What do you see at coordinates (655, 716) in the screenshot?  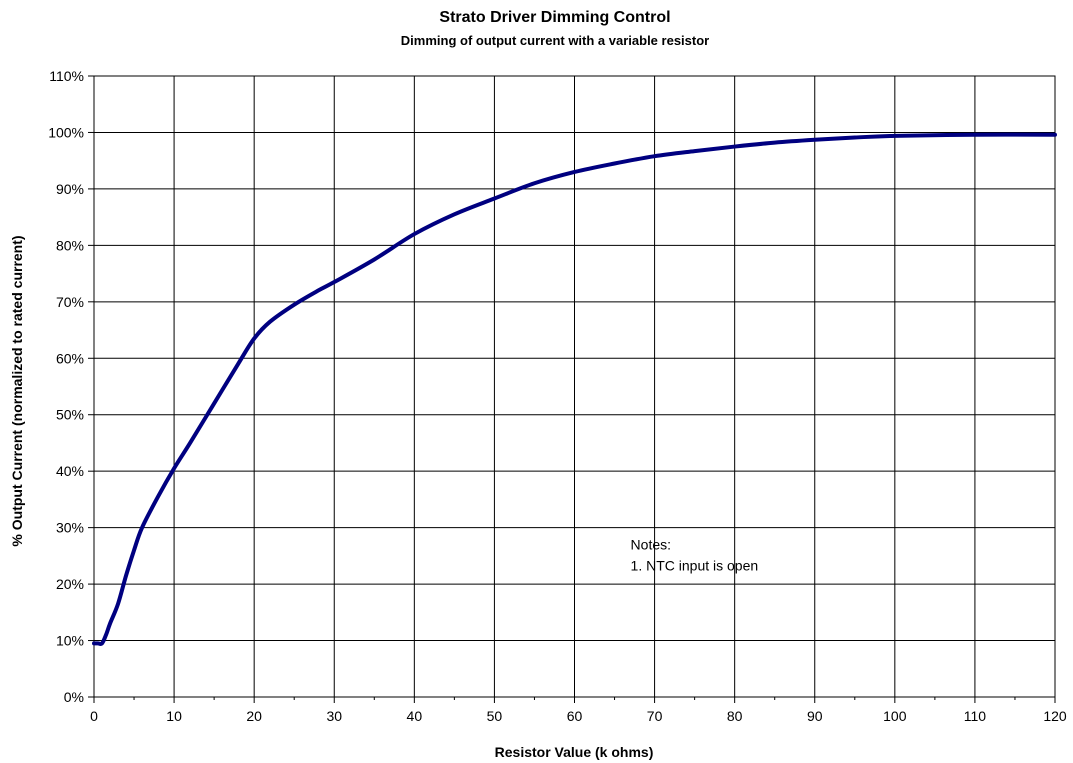 I see `x-tick-label: 70` at bounding box center [655, 716].